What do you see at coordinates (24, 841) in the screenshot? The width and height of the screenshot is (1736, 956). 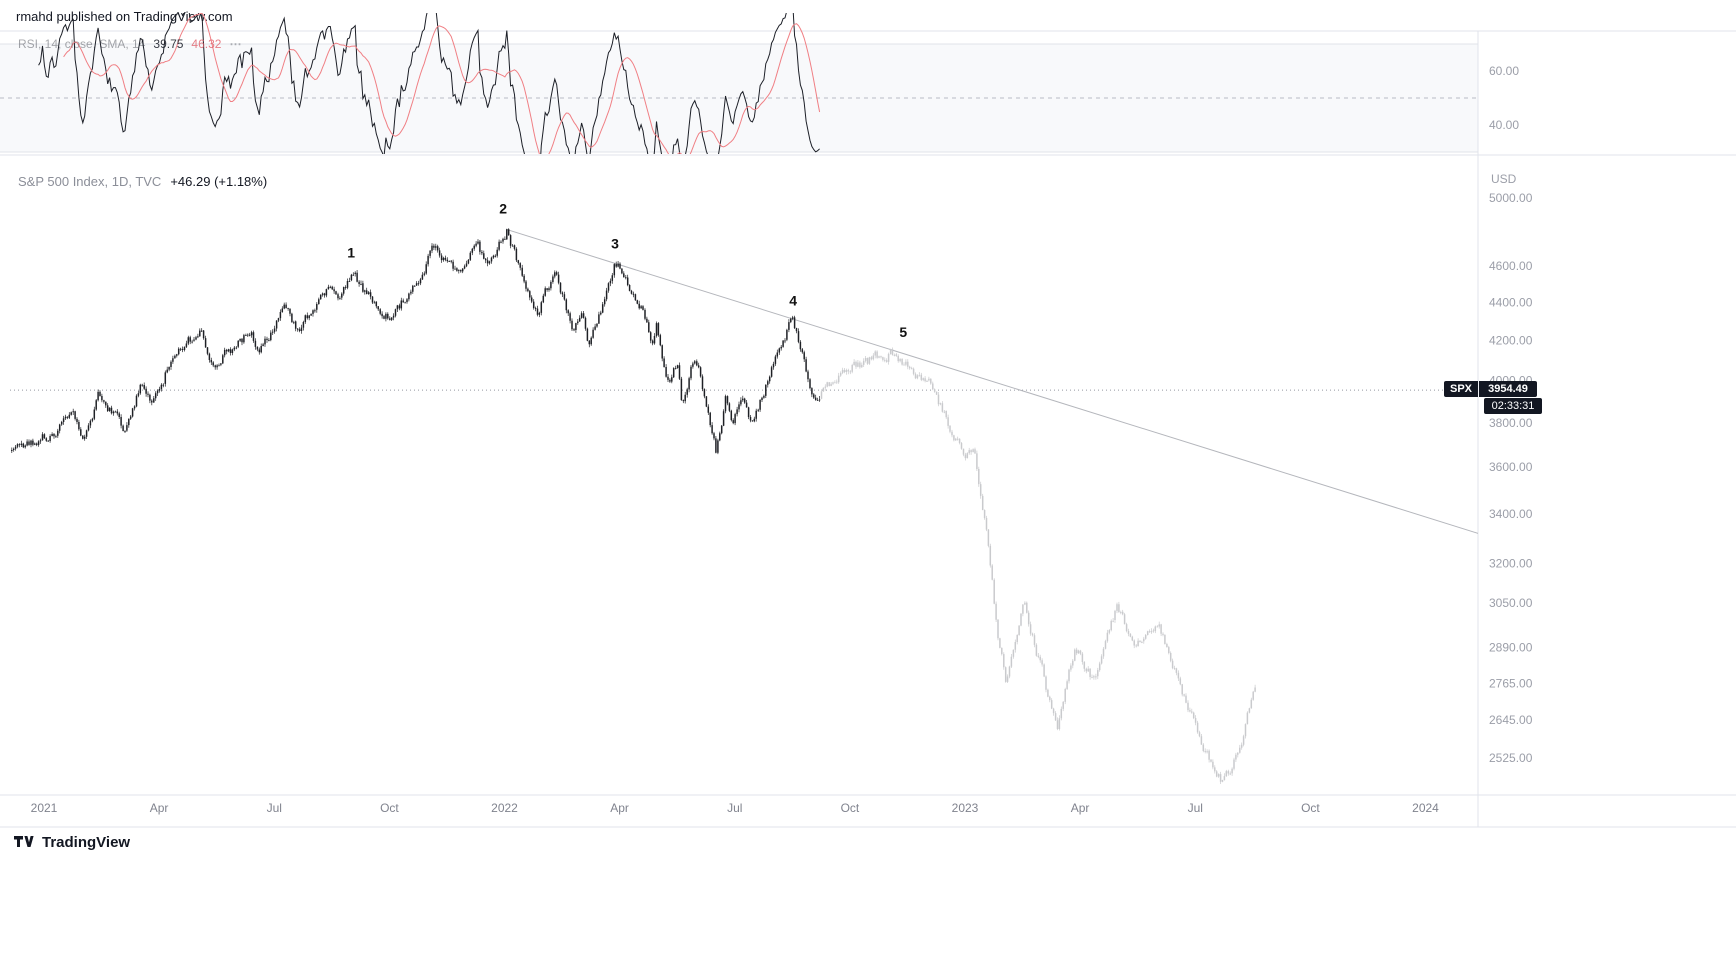 I see `tradingview-logo-icon` at bounding box center [24, 841].